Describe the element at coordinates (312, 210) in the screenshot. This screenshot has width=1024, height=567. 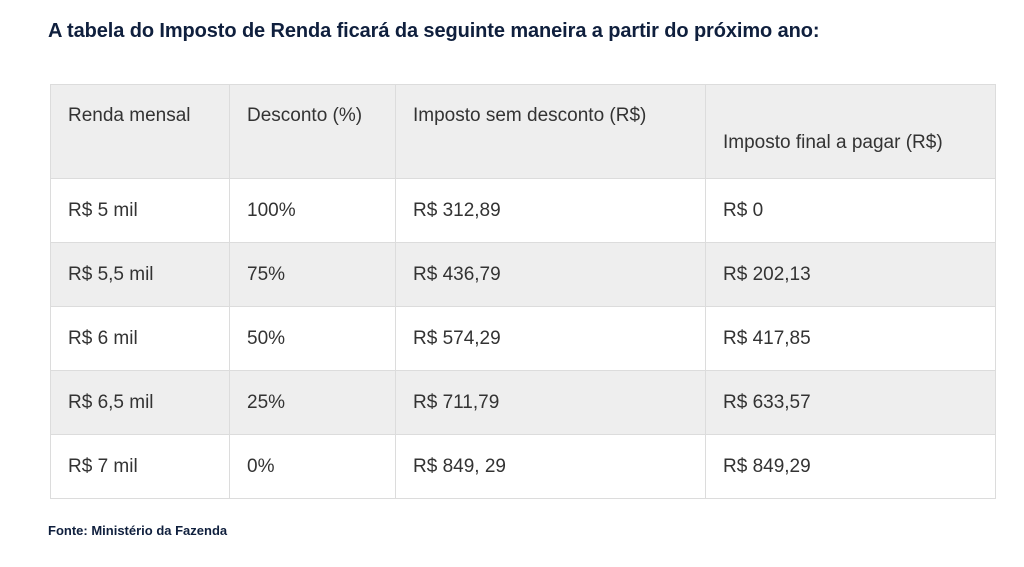
I see `cell-discount: 100%` at that location.